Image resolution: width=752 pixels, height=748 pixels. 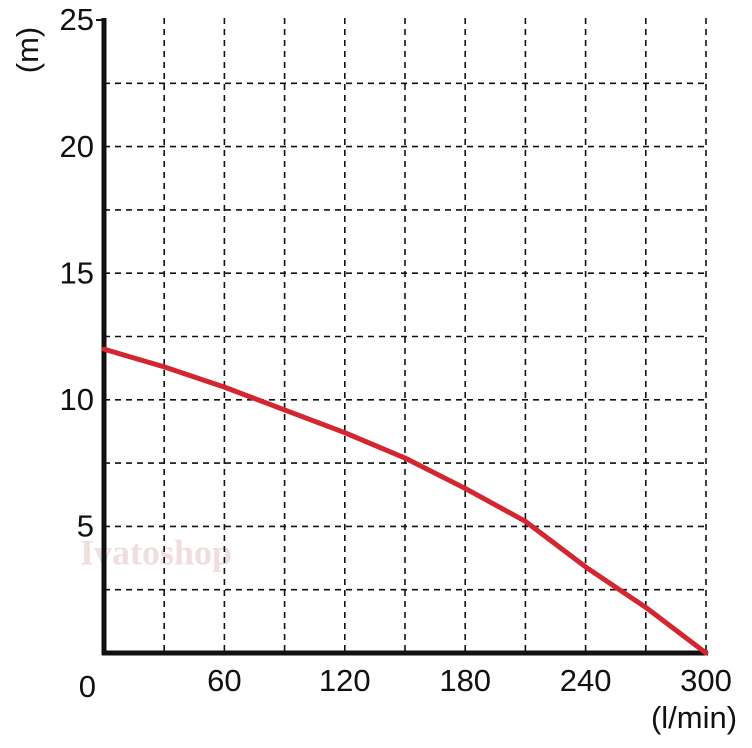 I want to click on x-tick-label: 0, so click(x=87, y=686).